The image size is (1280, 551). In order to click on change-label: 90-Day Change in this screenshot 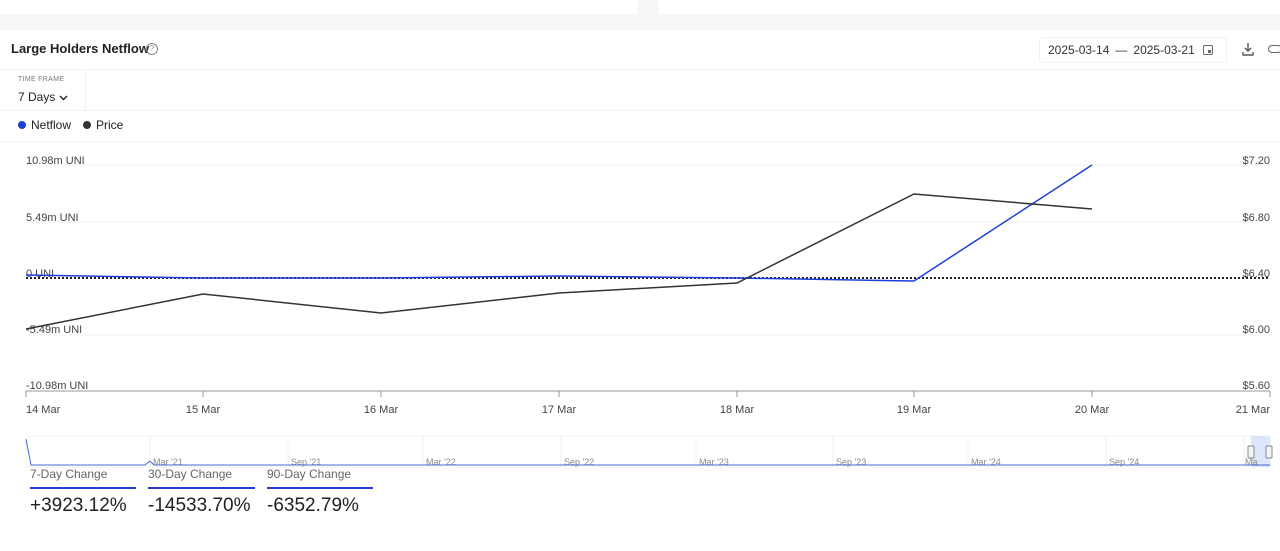, I will do `click(320, 478)`.